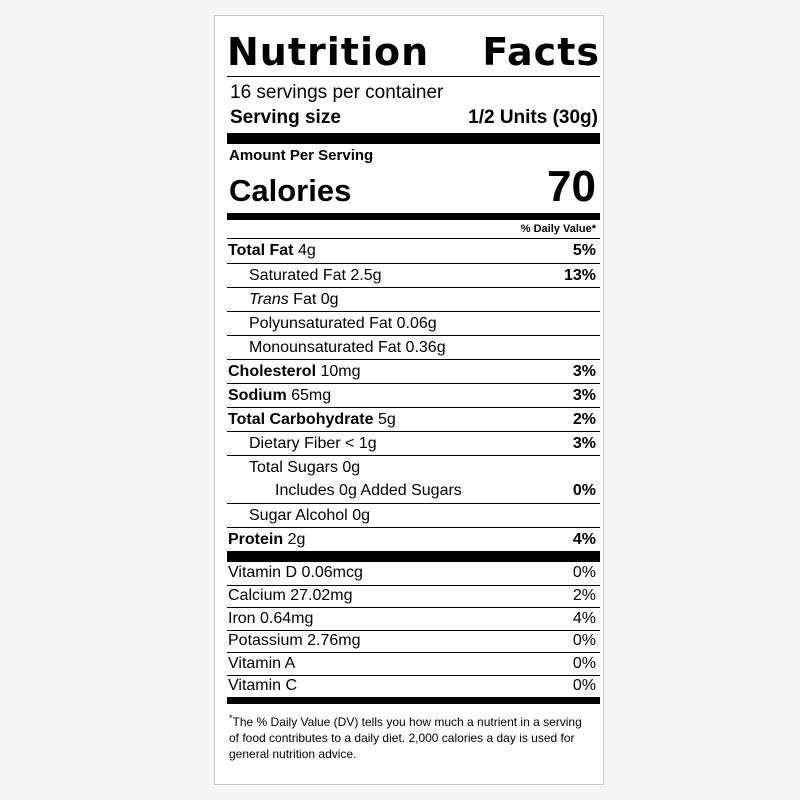 The width and height of the screenshot is (800, 800). I want to click on nutrient-row-protein: Protein 2g 4%, so click(413, 539).